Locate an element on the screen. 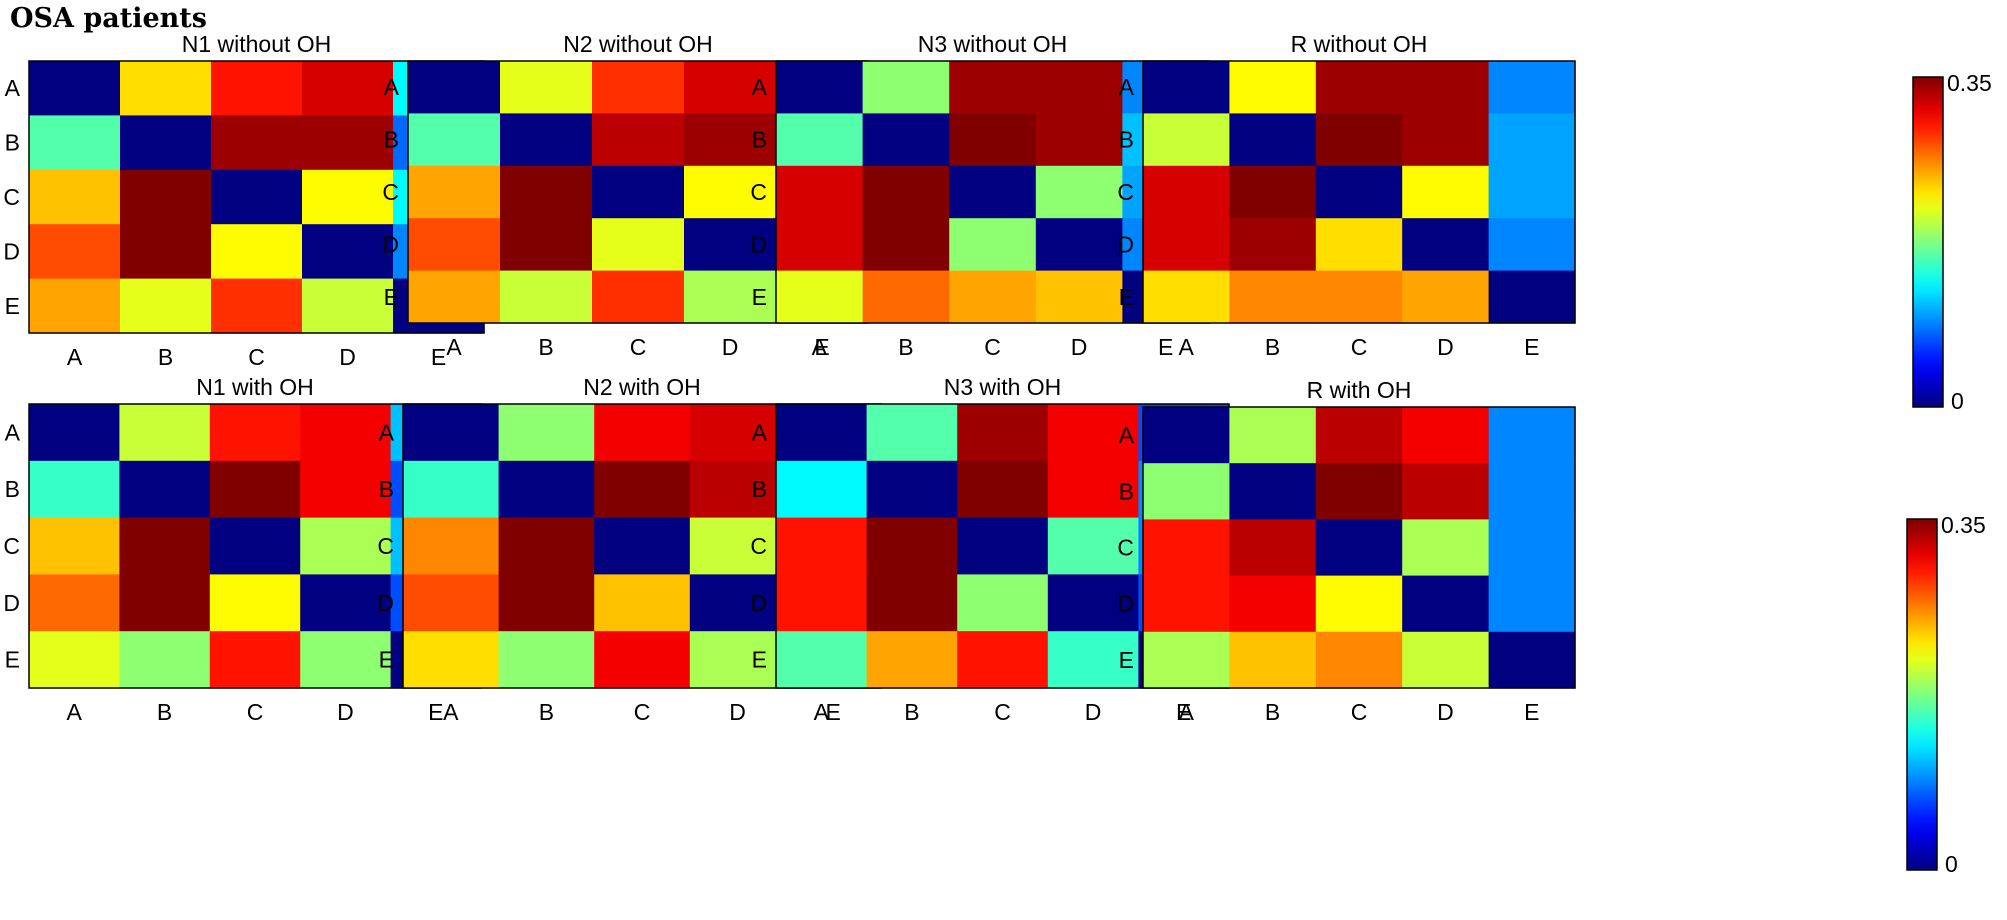 This screenshot has height=920, width=2007. colorbar: 0.35 0 is located at coordinates (1952, 242).